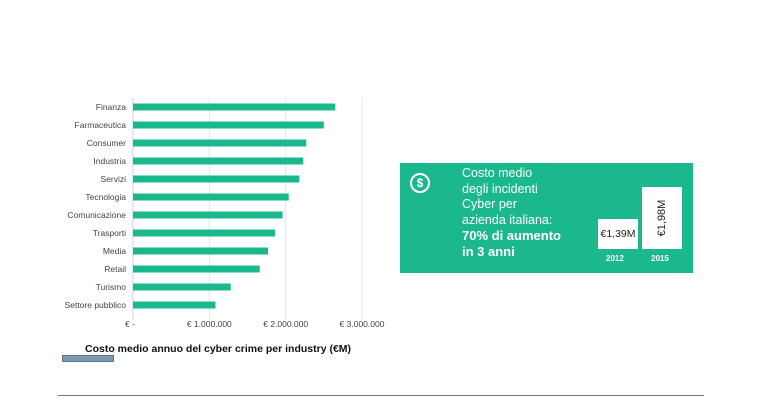 The height and width of the screenshot is (400, 770). What do you see at coordinates (109, 161) in the screenshot?
I see `category-label: Industria` at bounding box center [109, 161].